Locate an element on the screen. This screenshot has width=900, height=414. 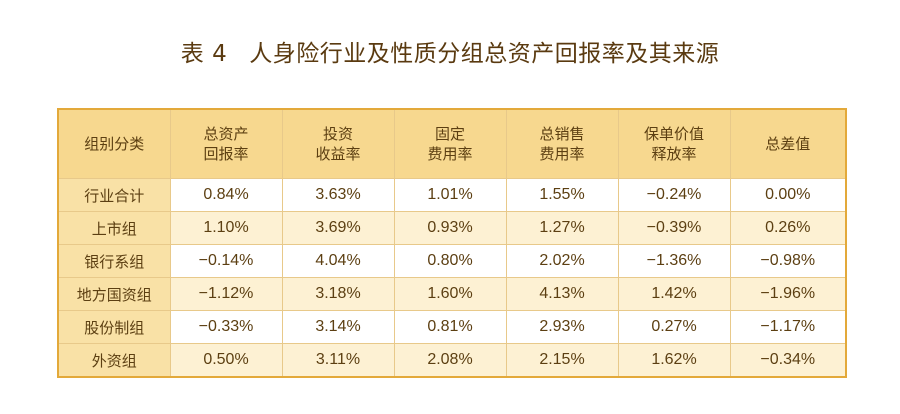
cell-policy-value-release-ratio: 0.27% is located at coordinates (674, 327).